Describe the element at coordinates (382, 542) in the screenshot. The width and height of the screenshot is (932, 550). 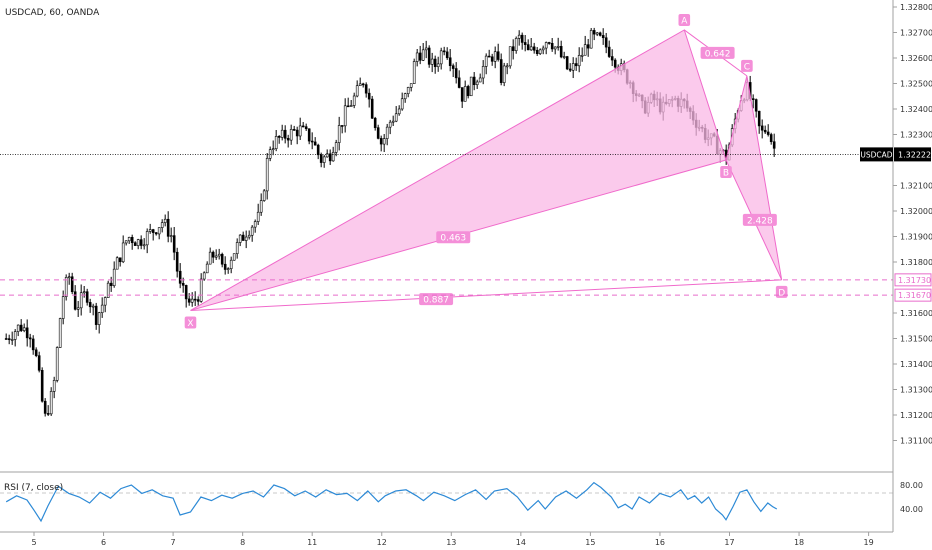
I see `time-tick-label: 12` at that location.